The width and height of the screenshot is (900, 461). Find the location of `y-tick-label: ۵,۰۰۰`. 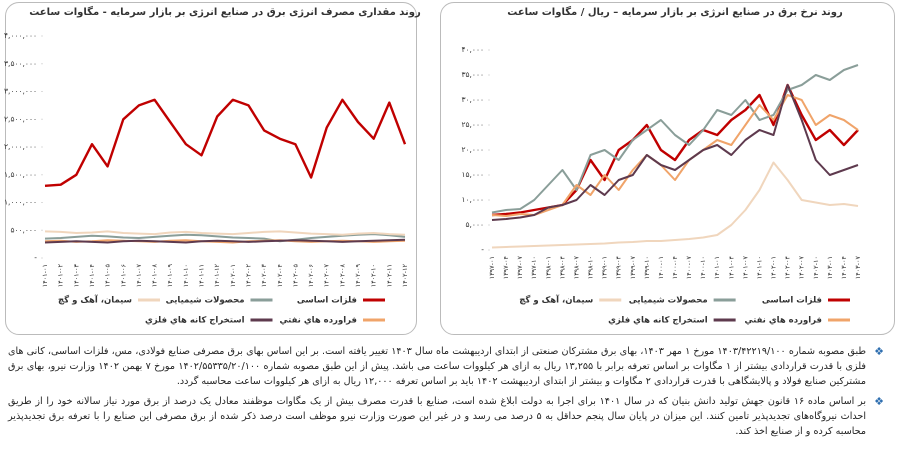

y-tick-label: ۵,۰۰۰ is located at coordinates (475, 224).